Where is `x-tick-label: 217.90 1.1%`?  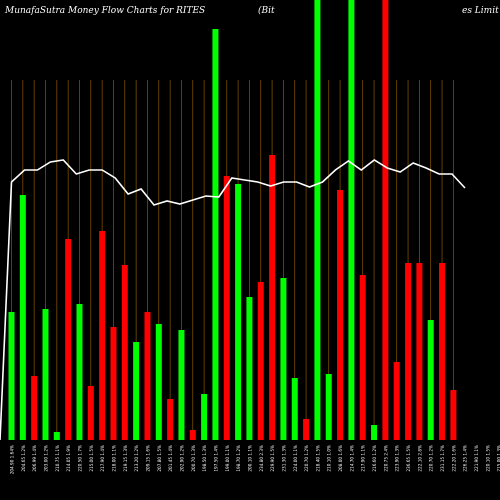
x-tick-label: 217.90 1.1% is located at coordinates (363, 458).